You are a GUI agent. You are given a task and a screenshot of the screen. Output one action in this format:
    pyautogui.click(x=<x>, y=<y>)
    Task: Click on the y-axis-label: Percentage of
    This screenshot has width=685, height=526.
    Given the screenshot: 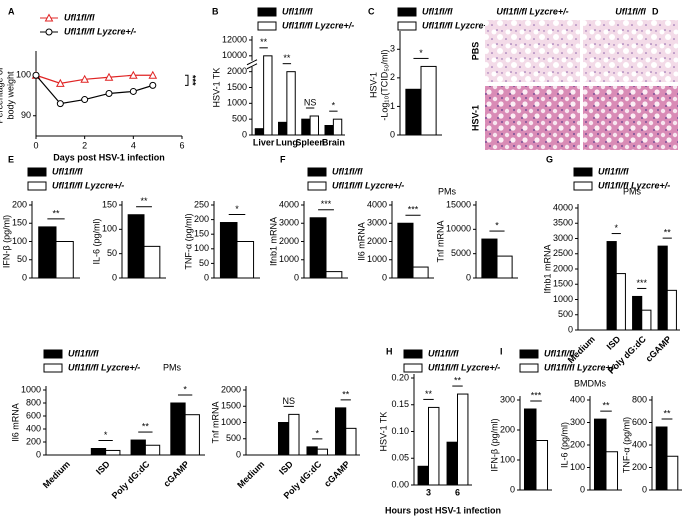 What is the action you would take?
    pyautogui.click(x=2, y=95)
    